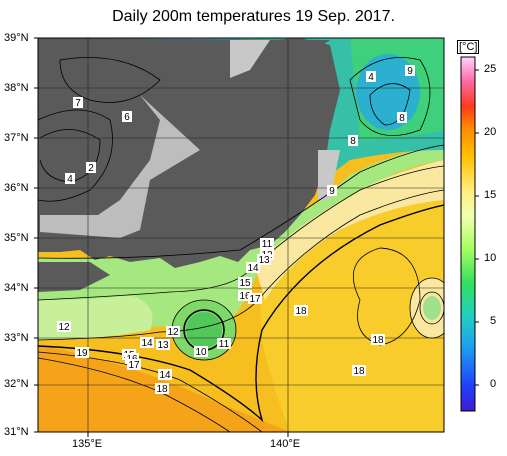 Image resolution: width=507 pixels, height=456 pixels. Describe the element at coordinates (16, 432) in the screenshot. I see `lat-label-31: 31°N` at that location.